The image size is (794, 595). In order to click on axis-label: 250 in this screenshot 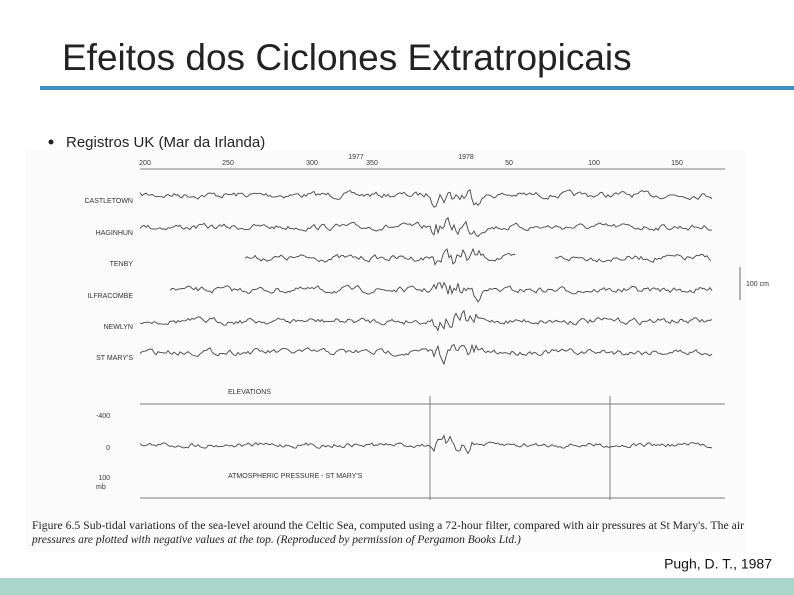, I will do `click(228, 163)`.